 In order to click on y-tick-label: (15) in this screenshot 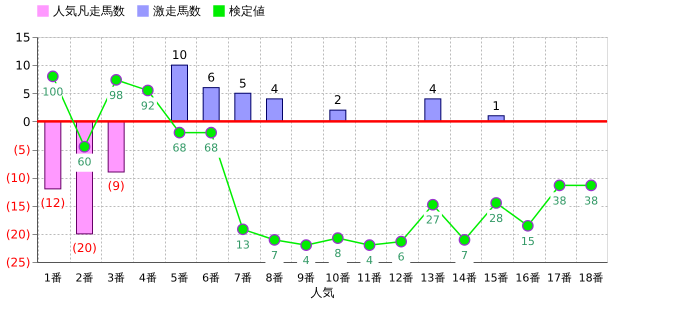, I will do `click(18, 206)`.